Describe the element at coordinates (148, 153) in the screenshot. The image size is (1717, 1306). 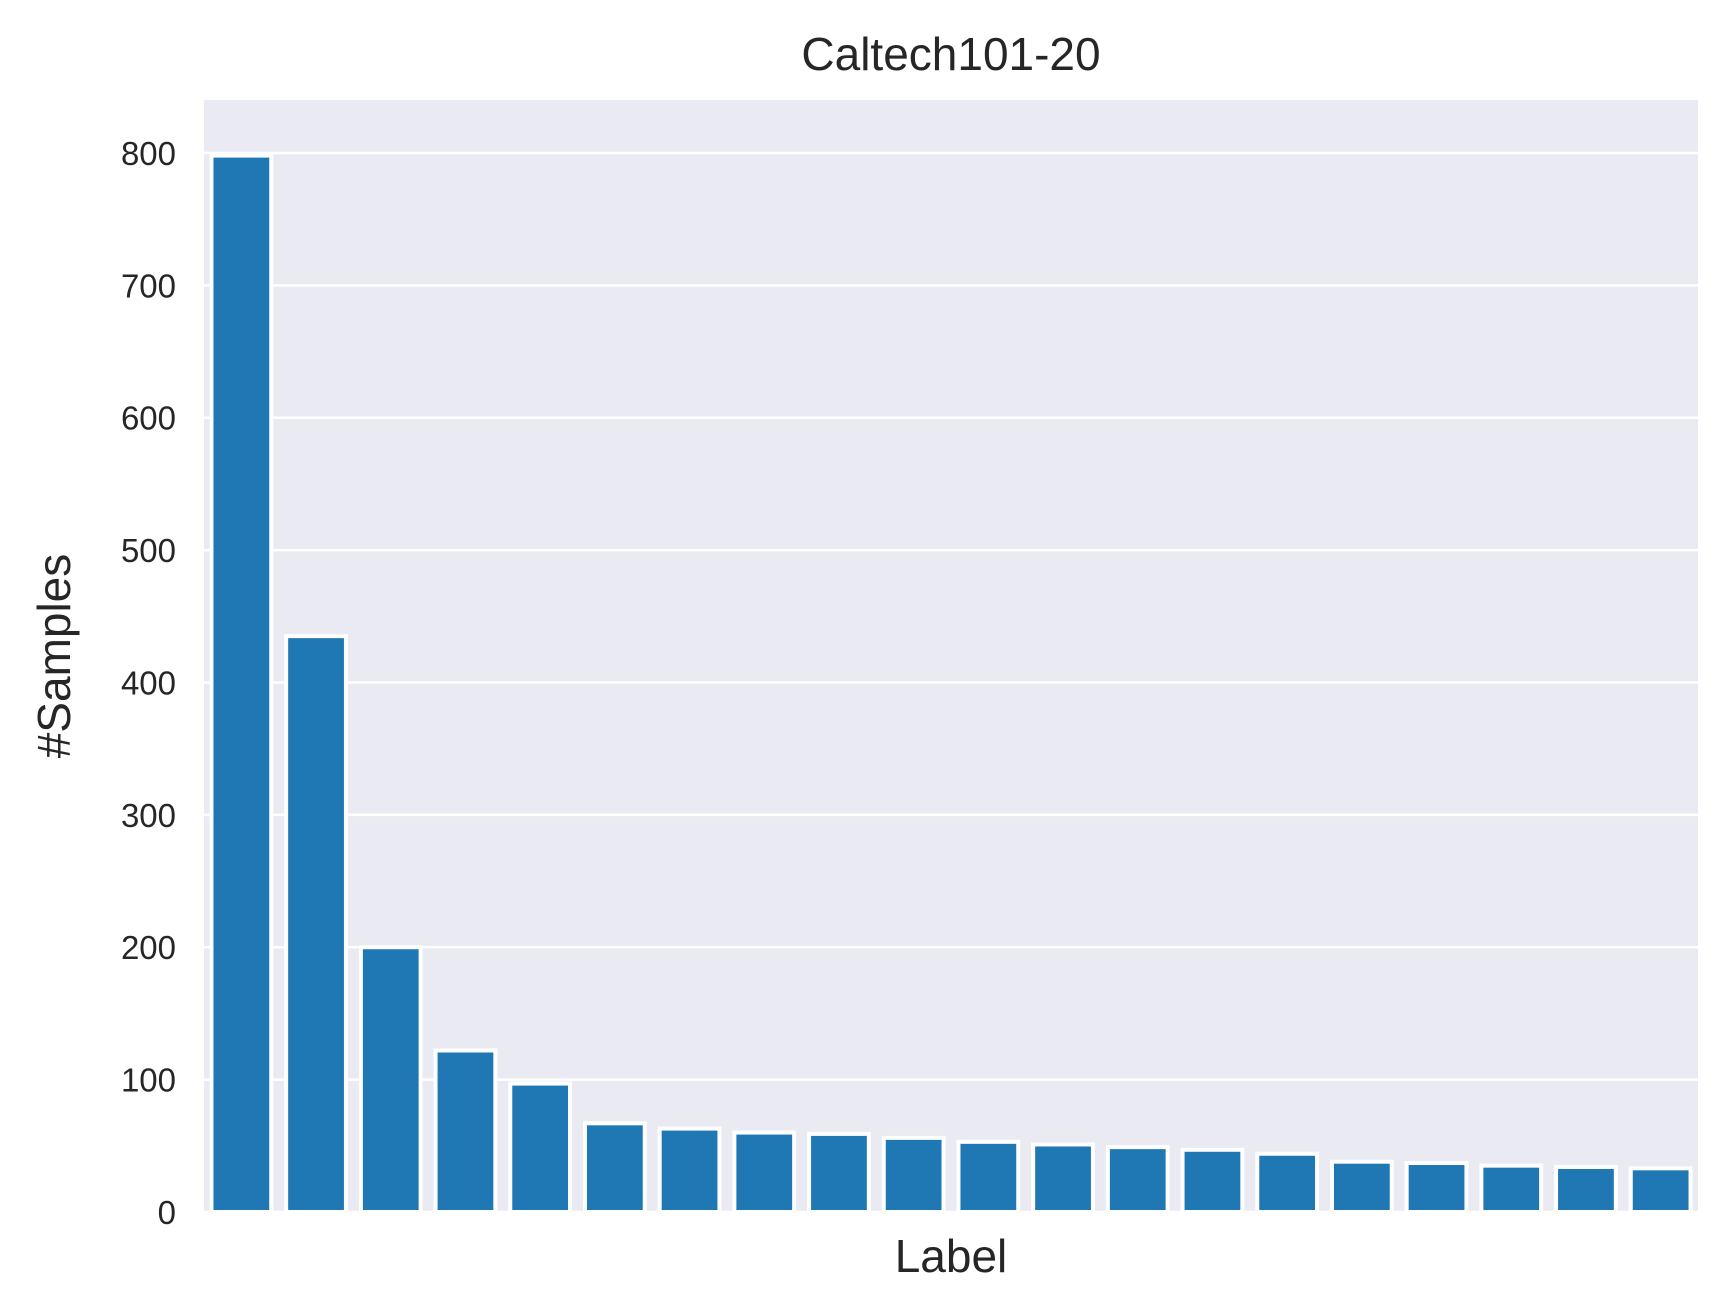
I see `y-tick-label: 800` at that location.